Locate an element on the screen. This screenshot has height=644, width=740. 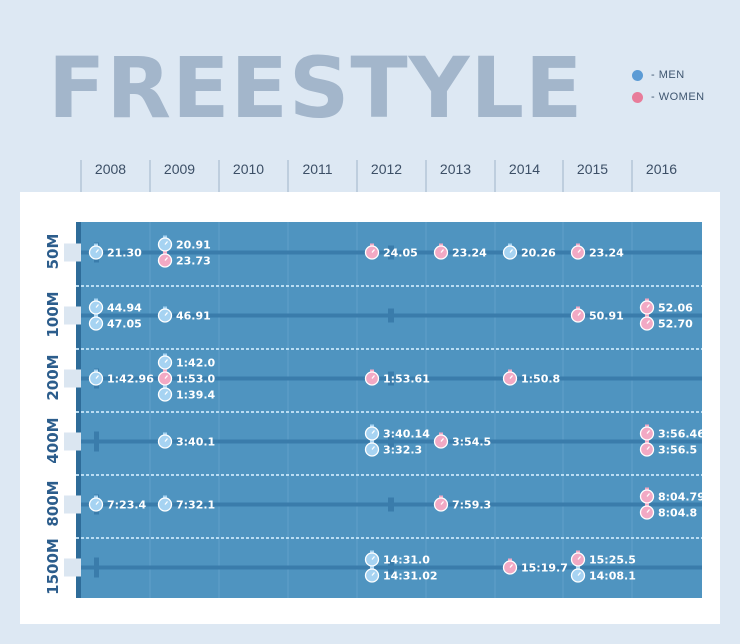
record-time-label: 1:53.61 is located at coordinates (406, 379).